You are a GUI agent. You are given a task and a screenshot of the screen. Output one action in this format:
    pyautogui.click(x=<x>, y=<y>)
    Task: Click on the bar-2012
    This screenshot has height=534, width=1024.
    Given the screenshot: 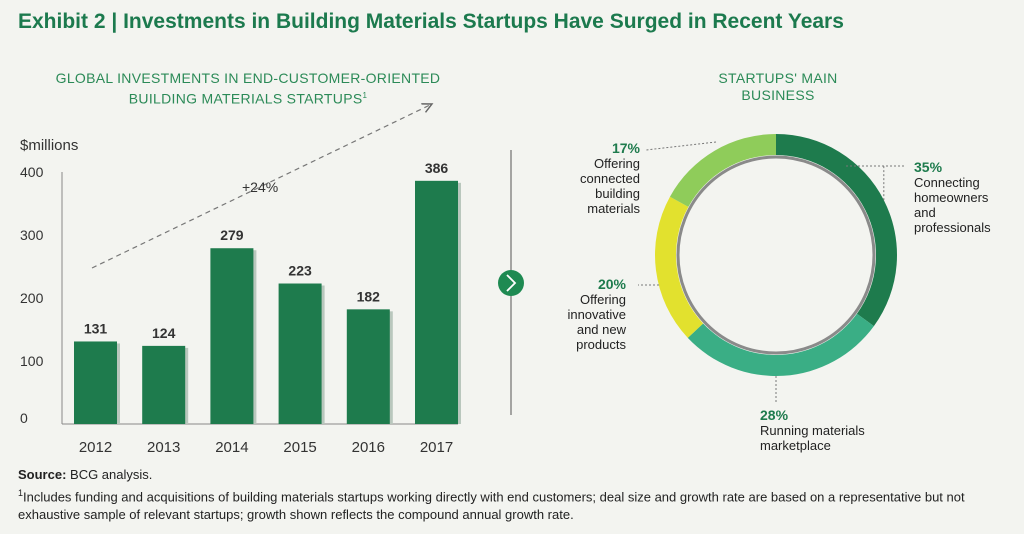 What is the action you would take?
    pyautogui.click(x=95, y=382)
    